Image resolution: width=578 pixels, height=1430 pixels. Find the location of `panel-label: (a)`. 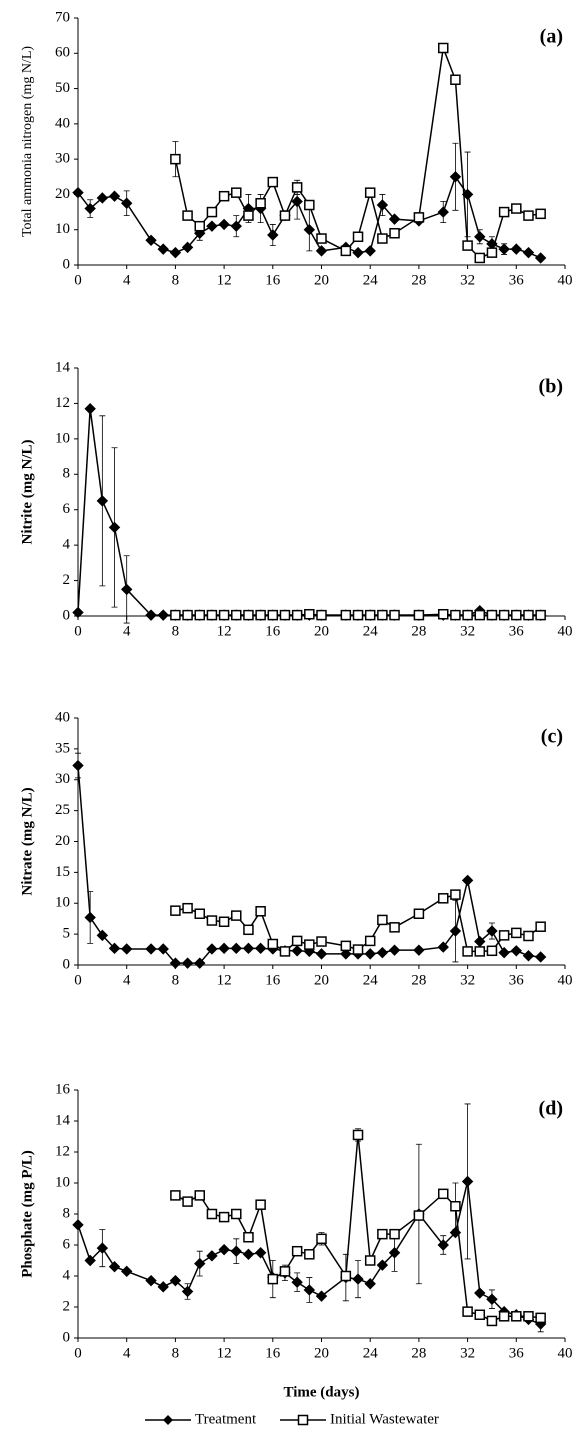

panel-label: (a) is located at coordinates (551, 37).